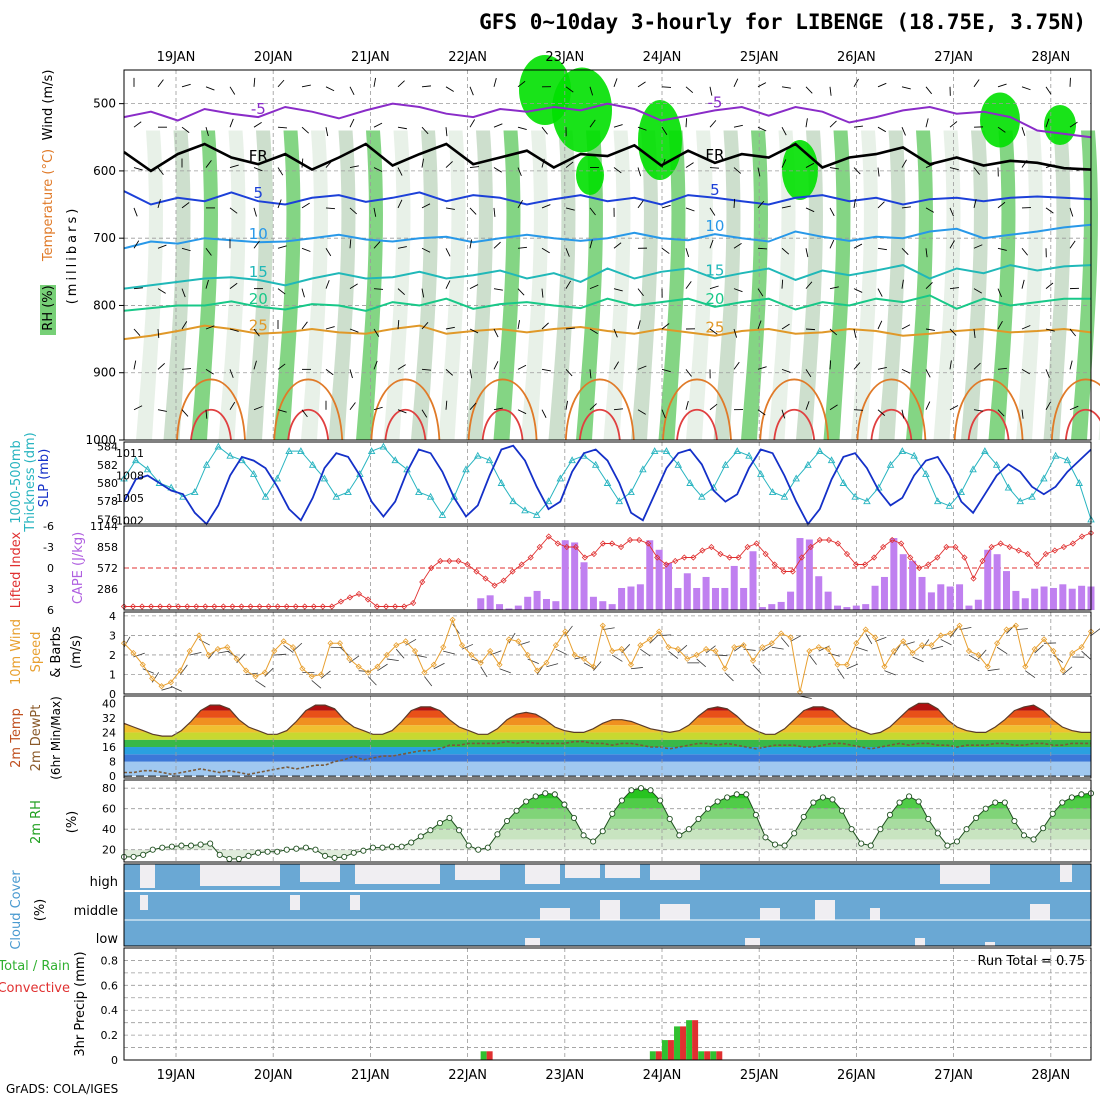 This screenshot has width=1100, height=1100. I want to click on rh-bands, so click(607, 823).